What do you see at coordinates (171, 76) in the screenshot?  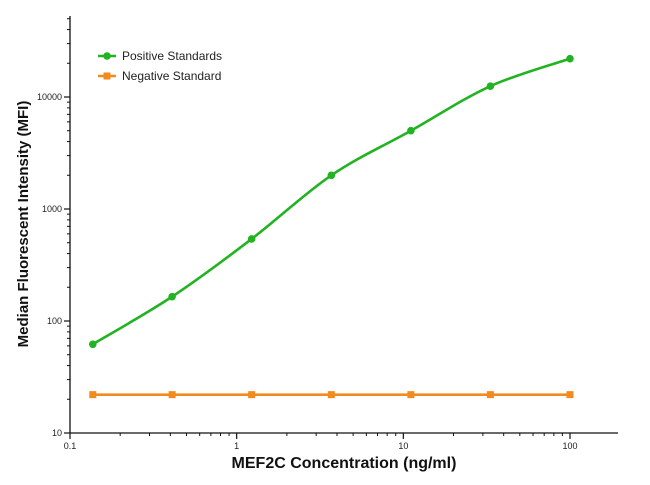 I see `legend-label: Negative Standard` at bounding box center [171, 76].